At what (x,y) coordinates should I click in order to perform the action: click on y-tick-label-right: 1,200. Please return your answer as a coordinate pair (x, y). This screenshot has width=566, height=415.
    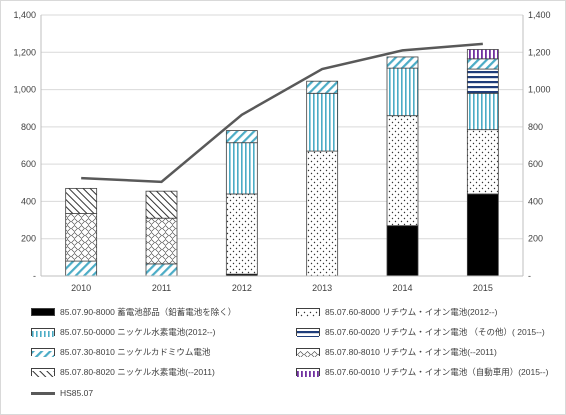
    Looking at the image, I should click on (539, 52).